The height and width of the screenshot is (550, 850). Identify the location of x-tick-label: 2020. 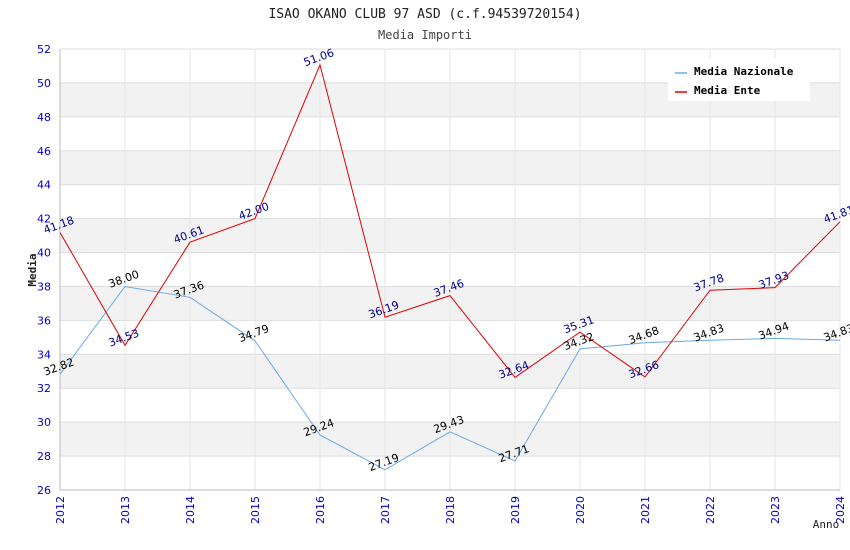
(580, 510).